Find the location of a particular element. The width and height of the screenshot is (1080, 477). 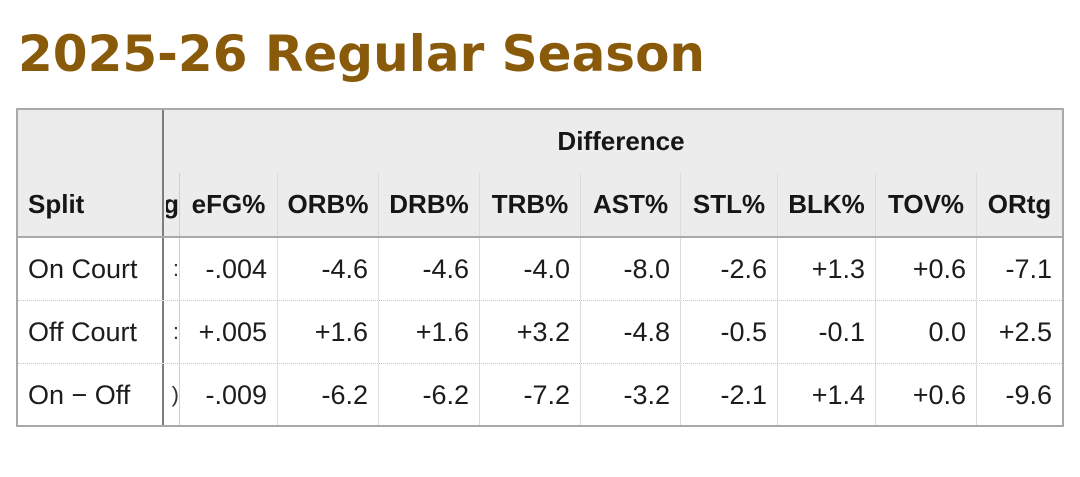

table-cell: -3.2 is located at coordinates (631, 394).